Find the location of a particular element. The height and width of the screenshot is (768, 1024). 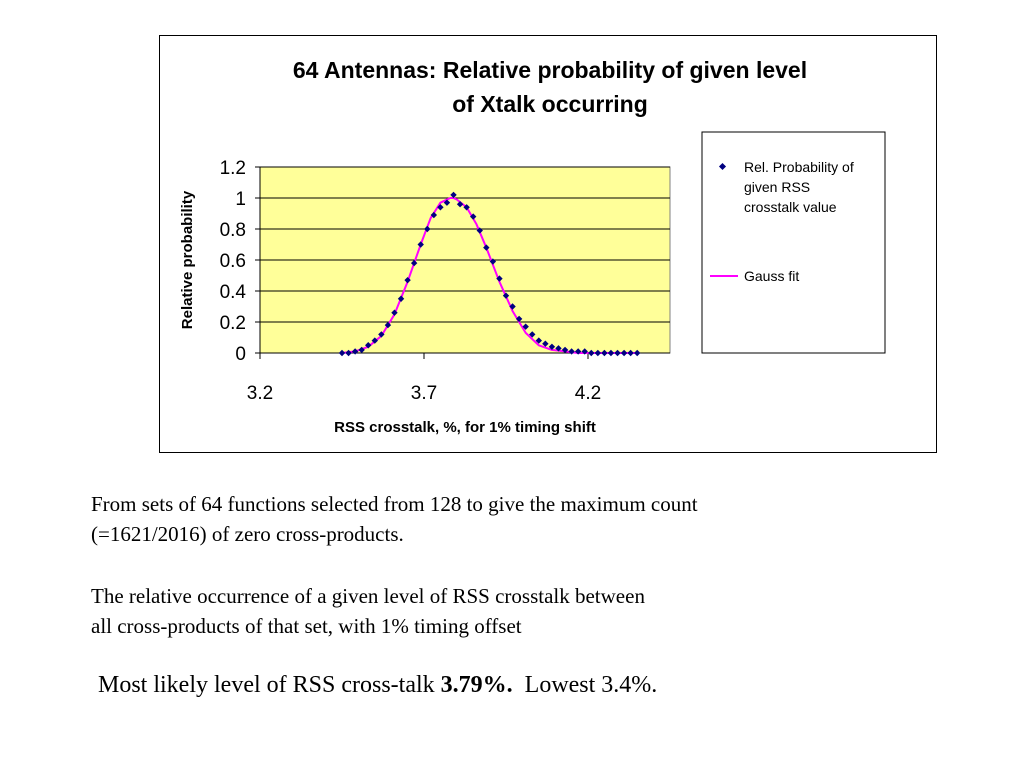

gridlines is located at coordinates (465, 244).